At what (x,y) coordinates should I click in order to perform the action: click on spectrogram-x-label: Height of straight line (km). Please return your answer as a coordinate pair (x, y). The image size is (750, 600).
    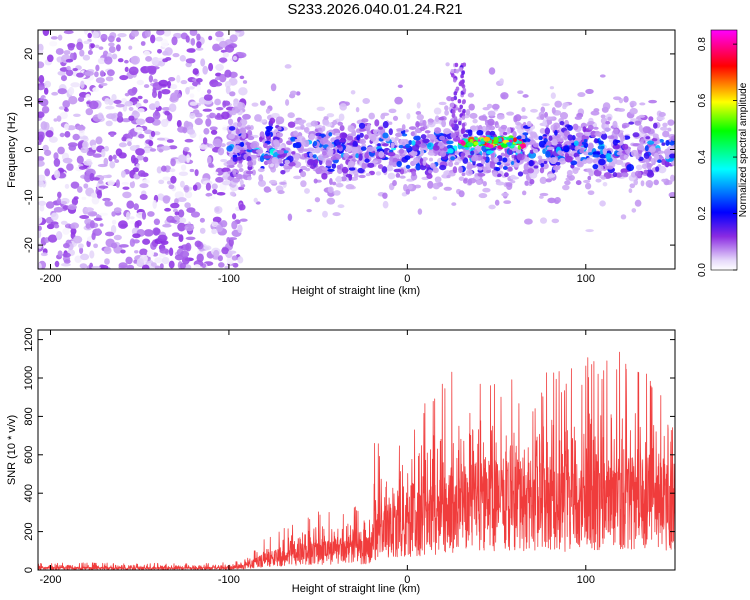
    Looking at the image, I should click on (356, 291).